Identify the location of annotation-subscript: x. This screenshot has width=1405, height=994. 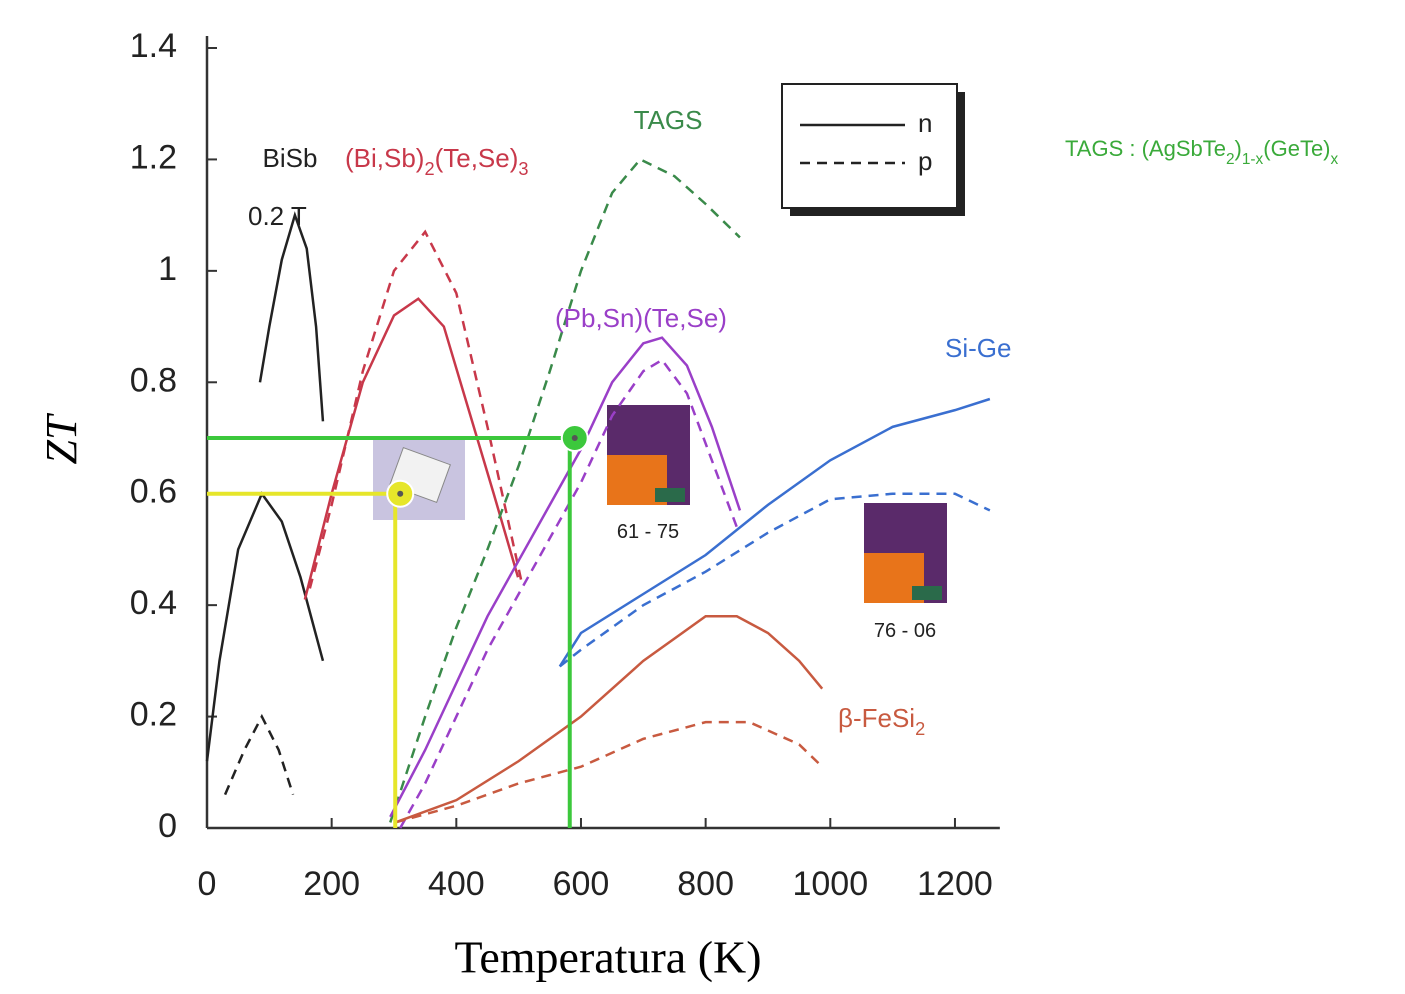
(1335, 159).